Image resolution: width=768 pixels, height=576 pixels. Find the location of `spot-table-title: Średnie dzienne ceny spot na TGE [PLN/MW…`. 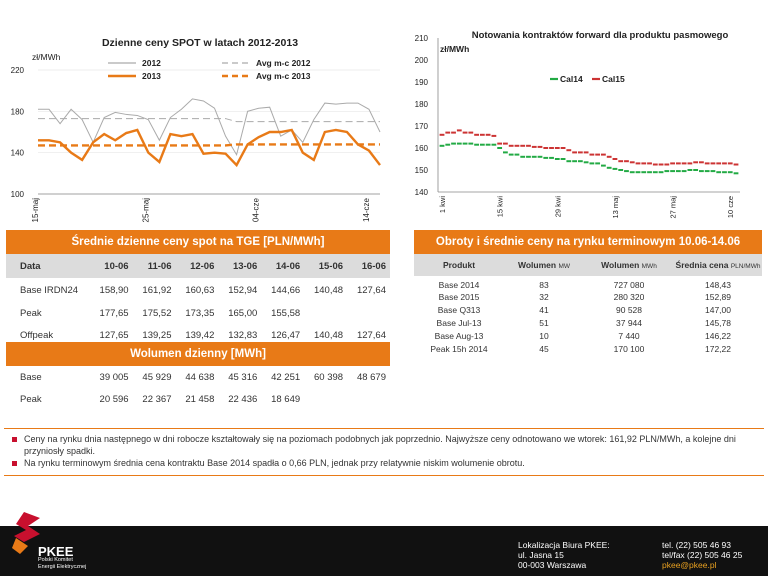

spot-table-title: Średnie dzienne ceny spot na TGE [PLN/MW… is located at coordinates (198, 242).